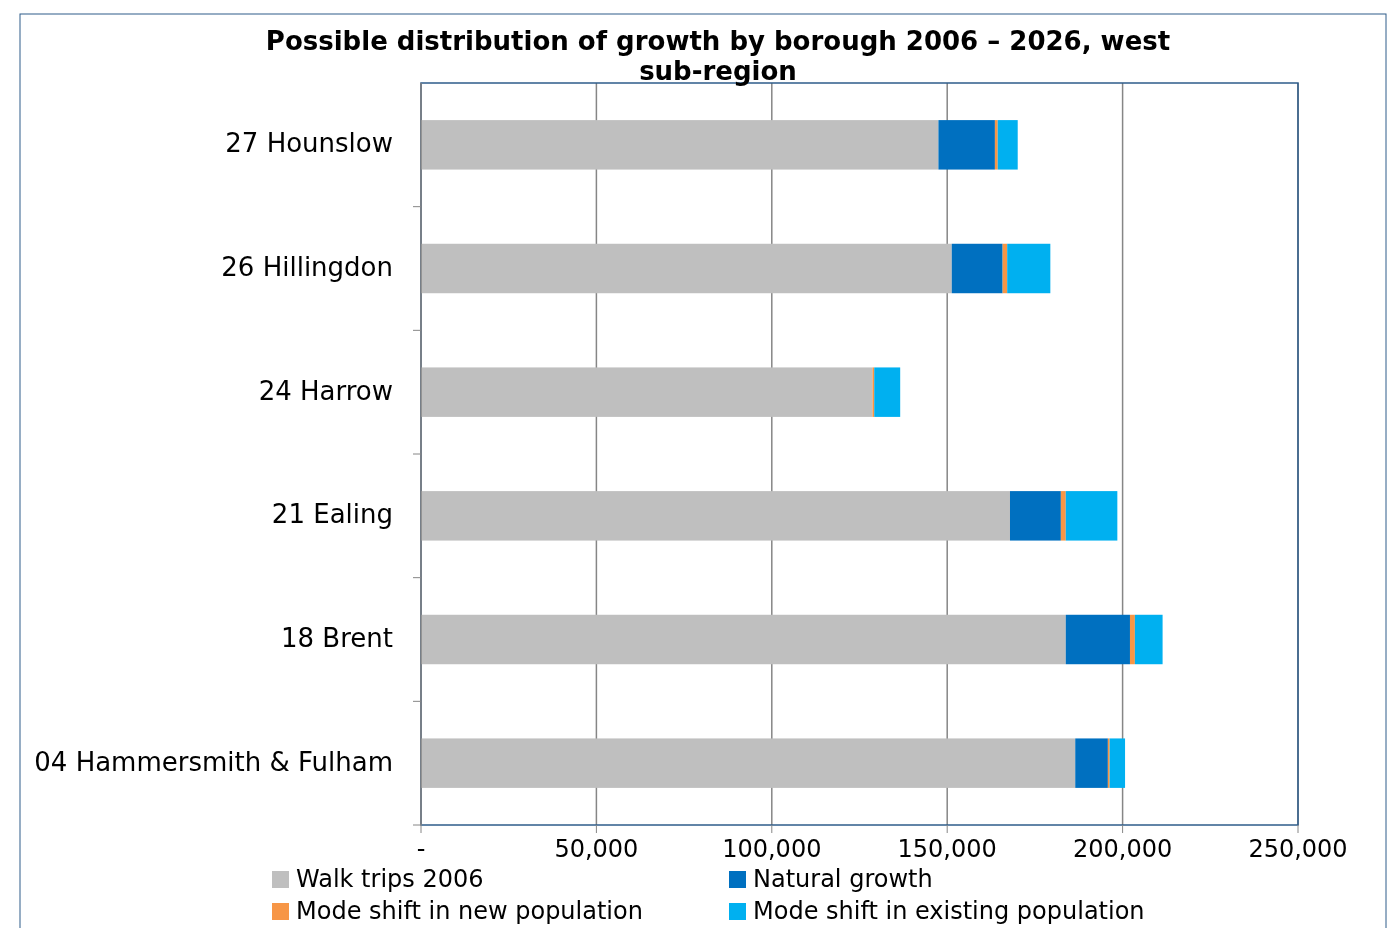 This screenshot has height=932, width=1395. What do you see at coordinates (325, 390) in the screenshot?
I see `y-tick-label: 24 Harrow` at bounding box center [325, 390].